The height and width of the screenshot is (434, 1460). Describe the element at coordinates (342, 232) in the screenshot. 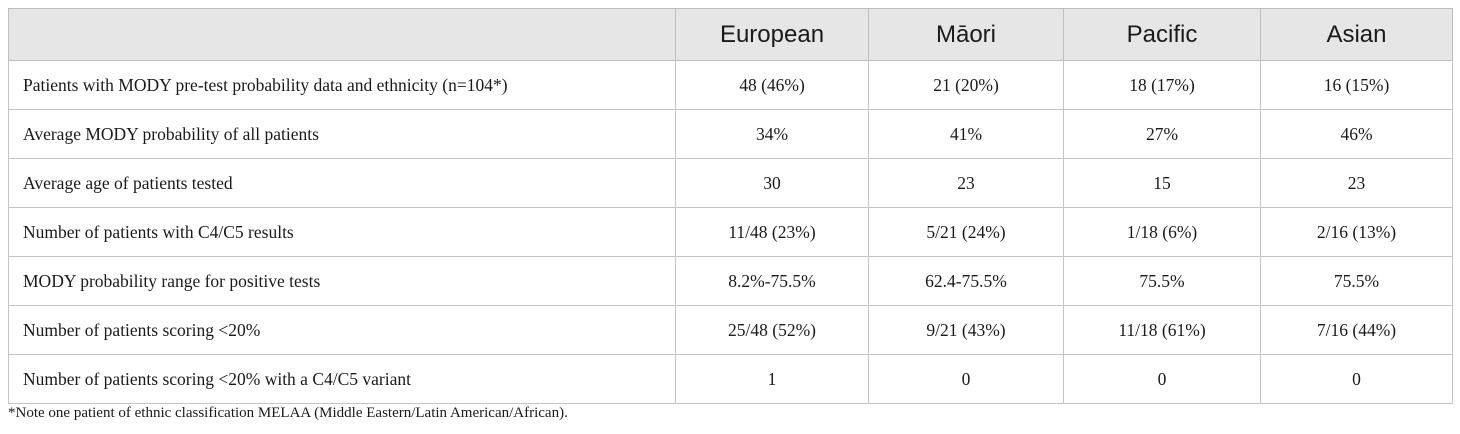

I see `row-label: Number of patients with C4/C5 results` at that location.